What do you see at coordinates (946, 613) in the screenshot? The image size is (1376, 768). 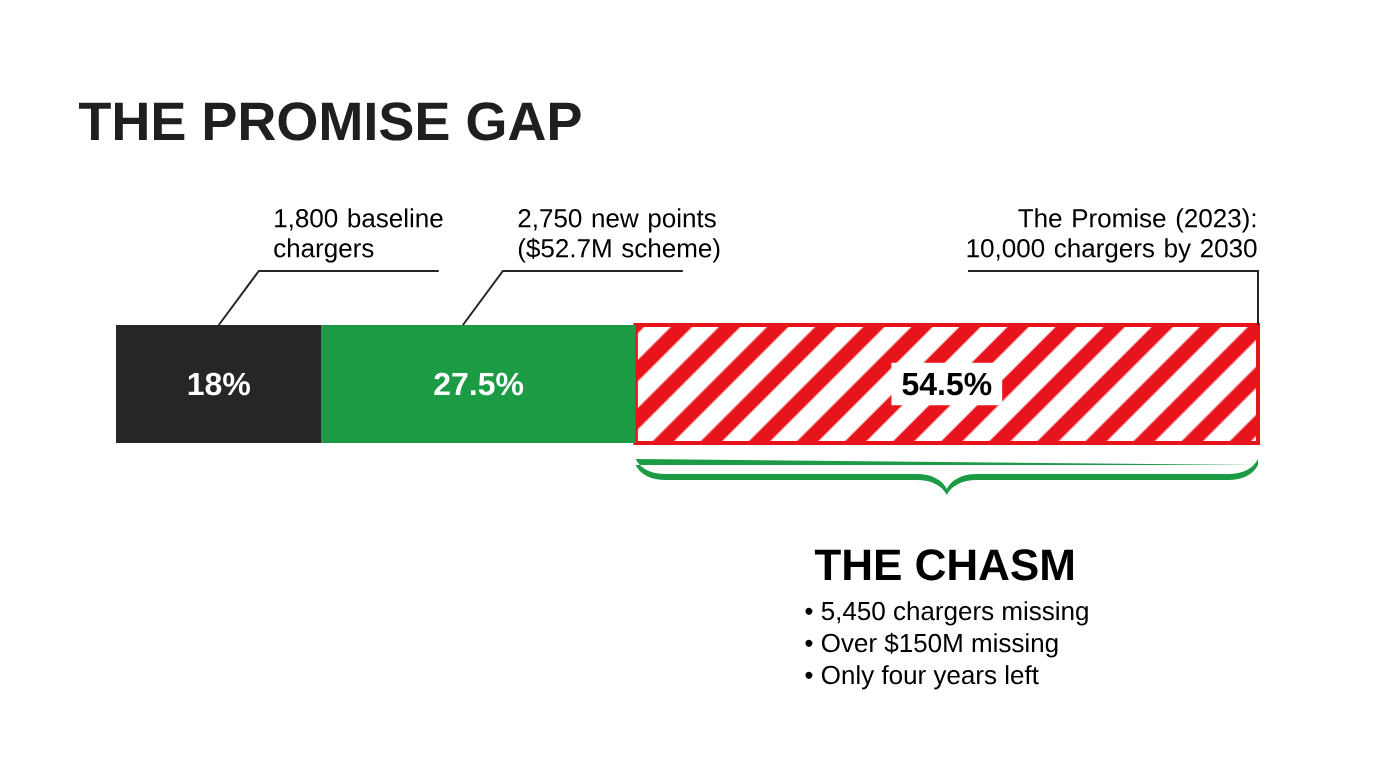 I see `text: • 5,450 chargers missing` at bounding box center [946, 613].